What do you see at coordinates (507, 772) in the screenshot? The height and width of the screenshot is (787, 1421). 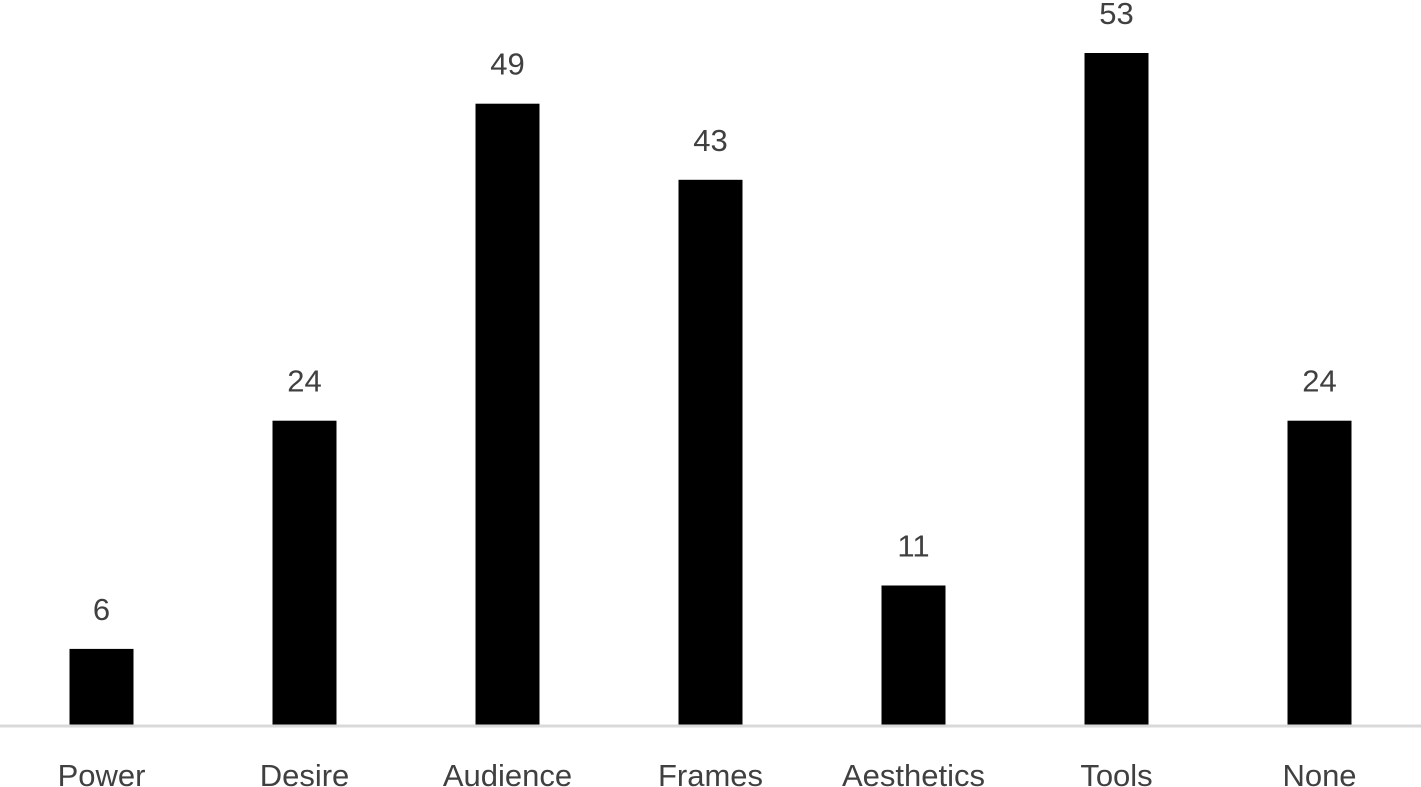 I see `x-tick-label-audience: Audience` at bounding box center [507, 772].